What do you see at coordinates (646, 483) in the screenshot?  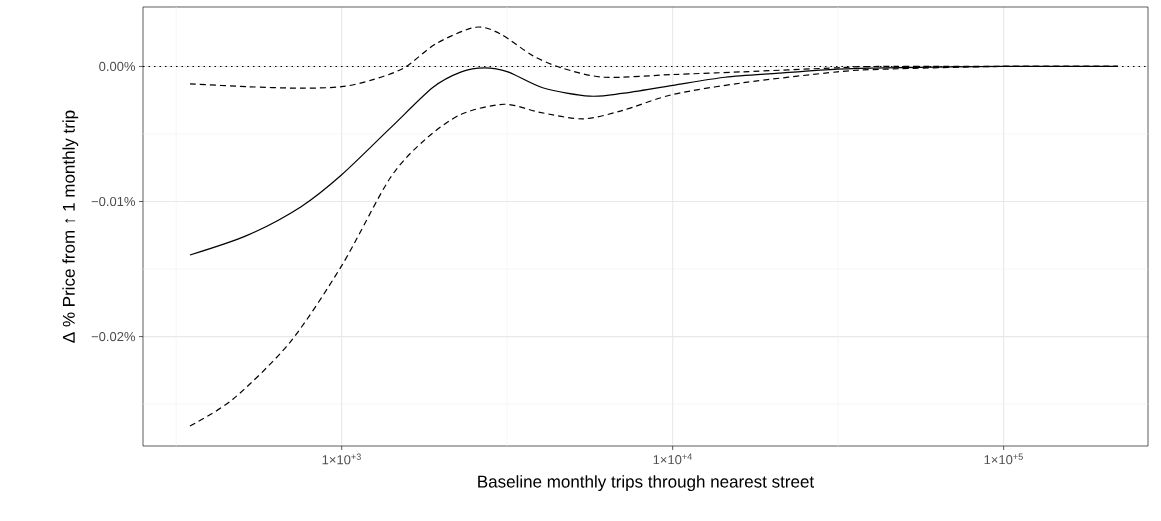 I see `x-axis-title: Baseline monthly trips through nearest street` at bounding box center [646, 483].